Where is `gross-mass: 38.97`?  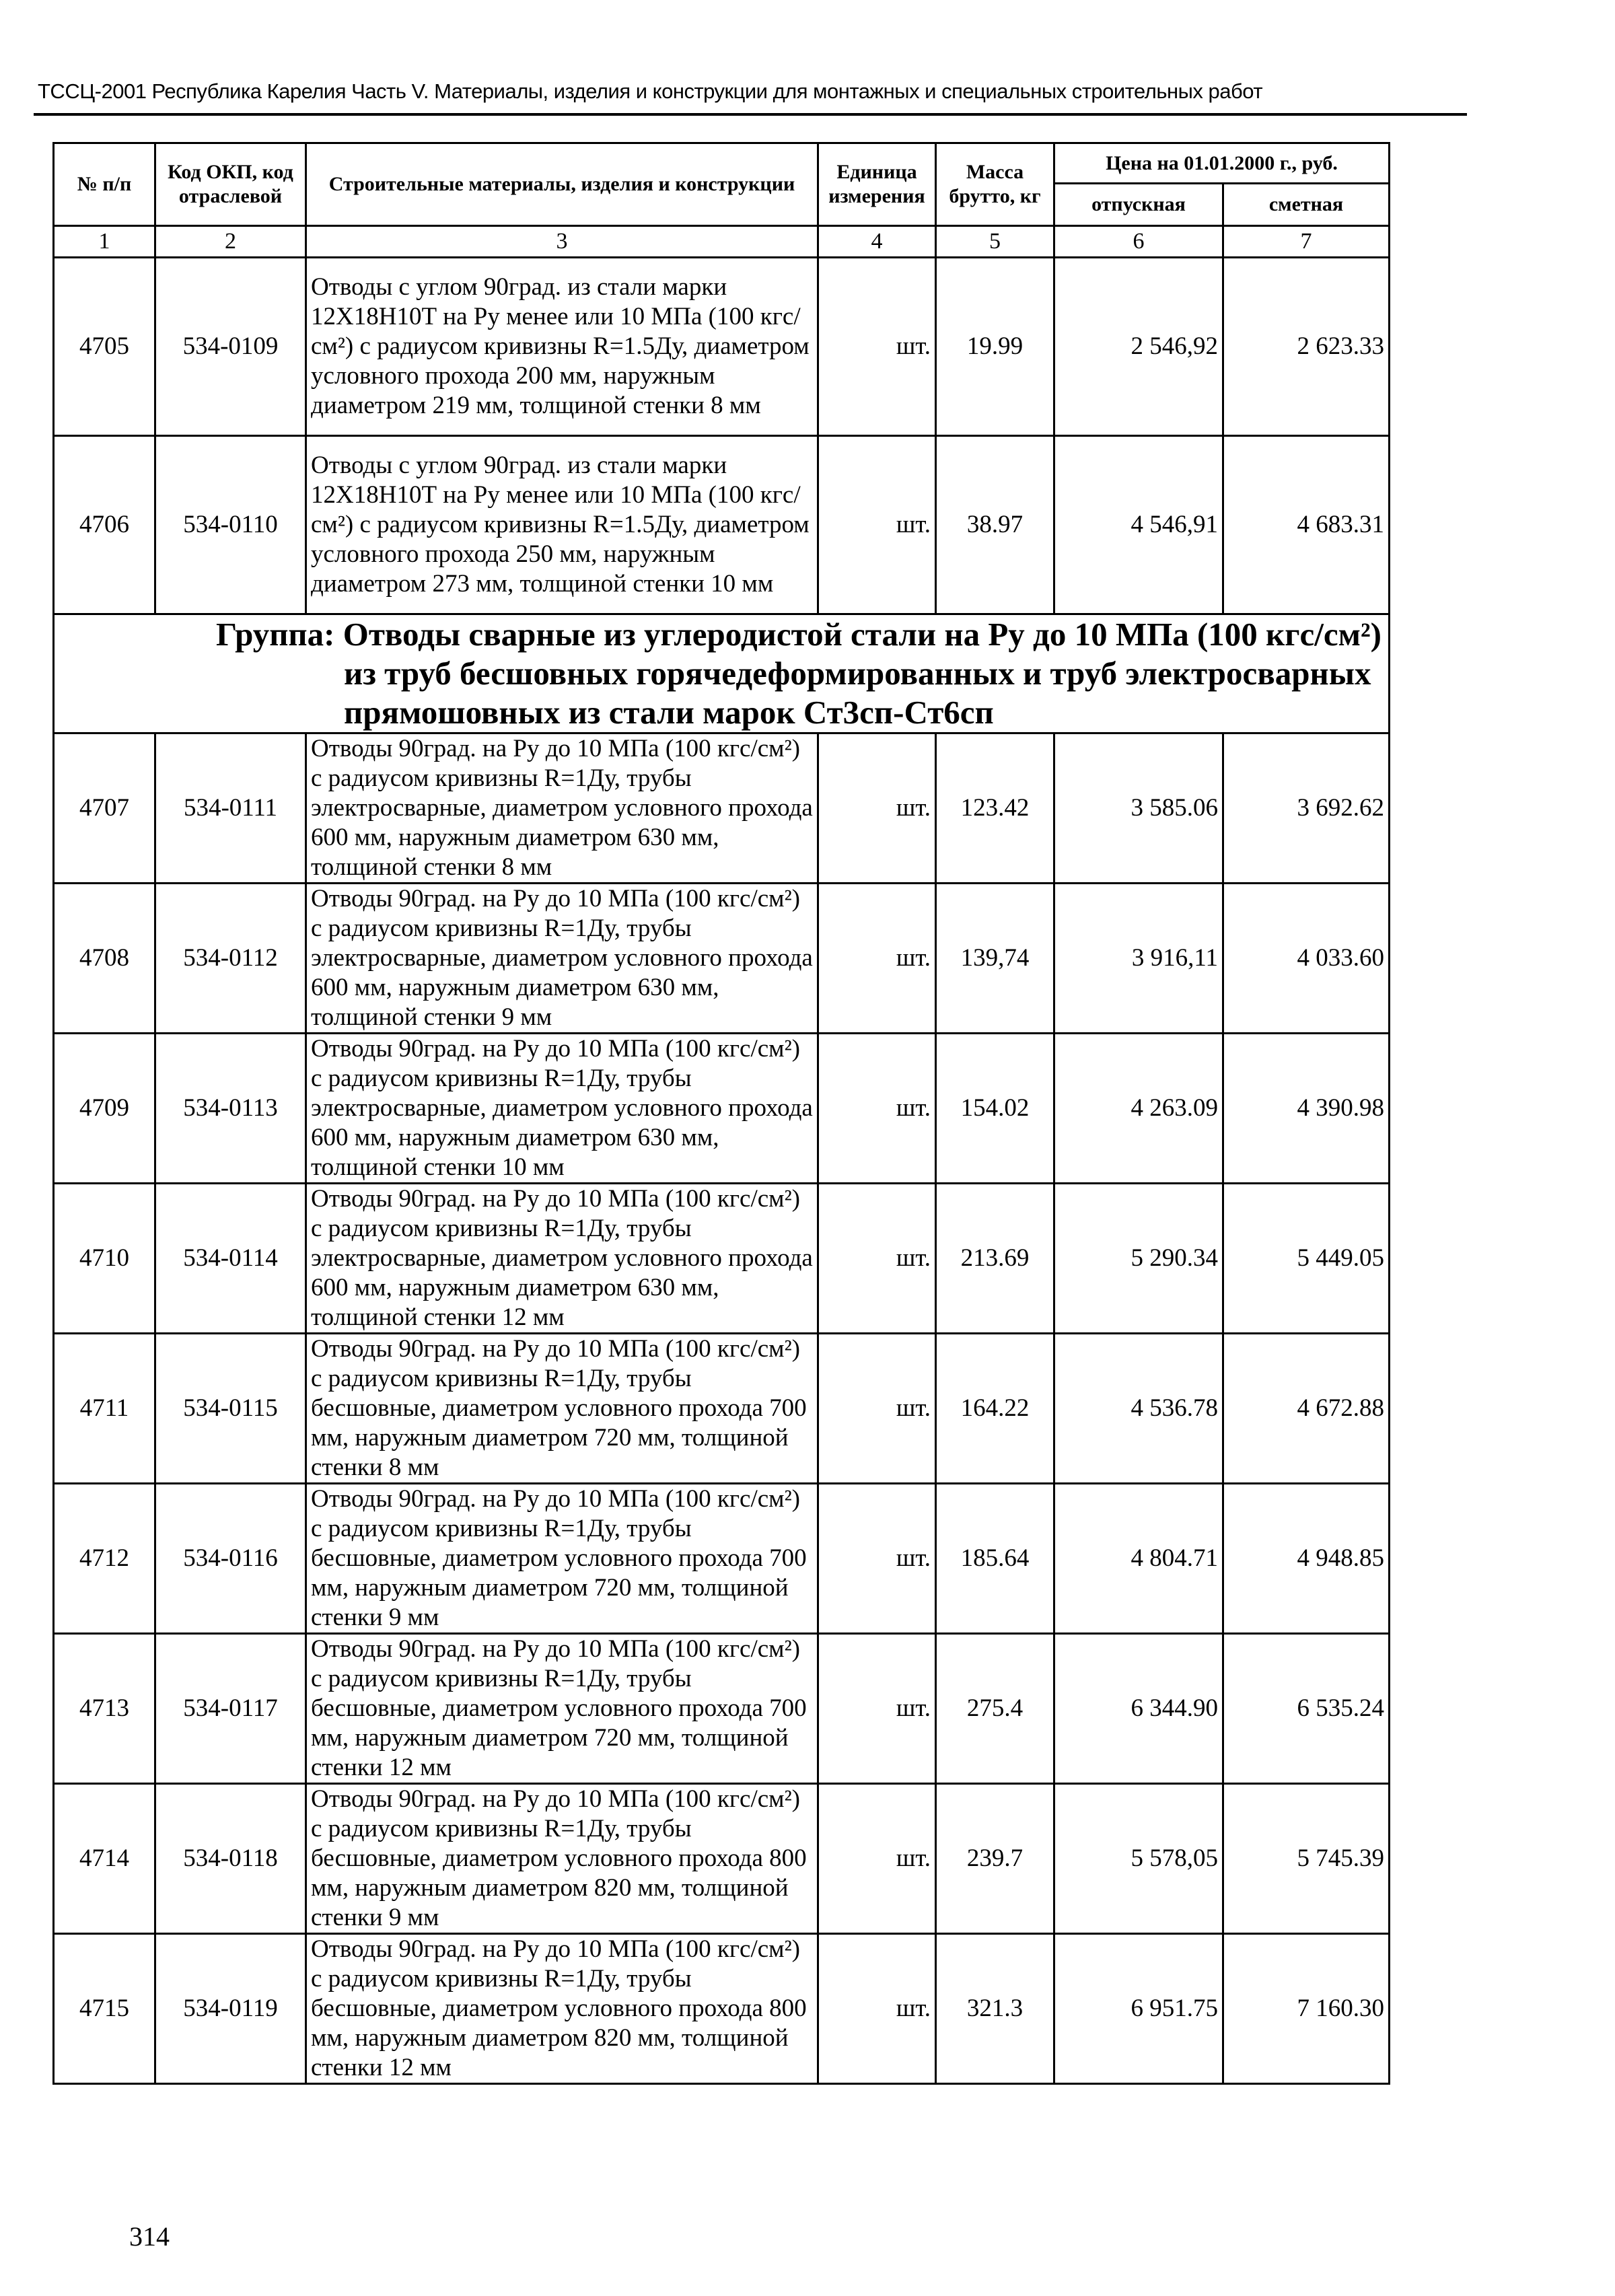 gross-mass: 38.97 is located at coordinates (995, 525).